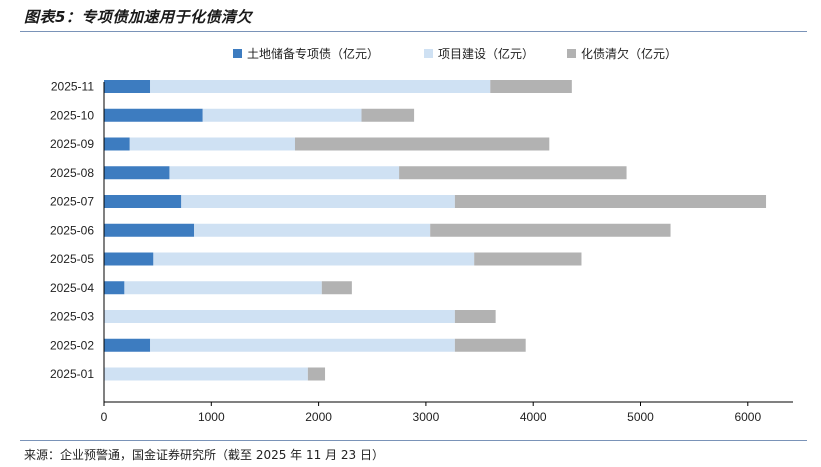 The image size is (821, 467). Describe the element at coordinates (747, 417) in the screenshot. I see `x-tick-label: 6000` at that location.